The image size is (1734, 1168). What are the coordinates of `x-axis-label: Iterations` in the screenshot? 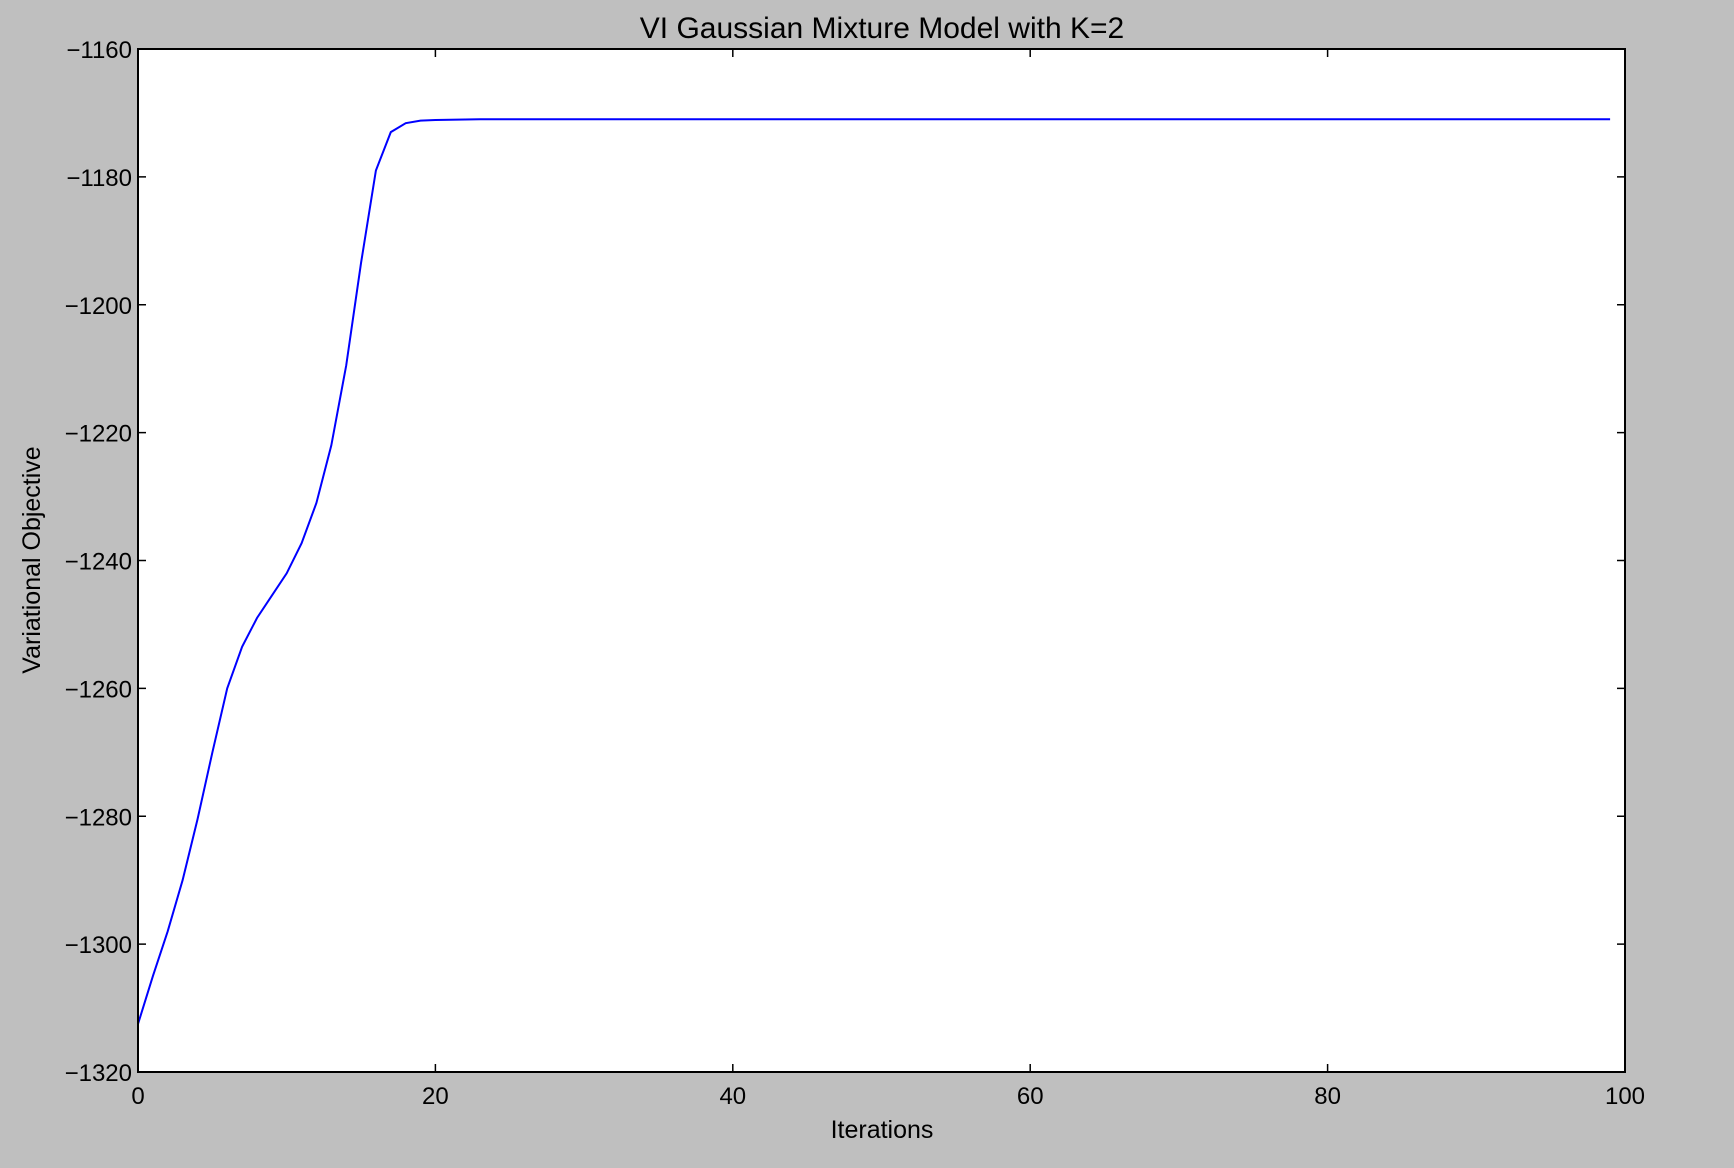 It's located at (882, 1130).